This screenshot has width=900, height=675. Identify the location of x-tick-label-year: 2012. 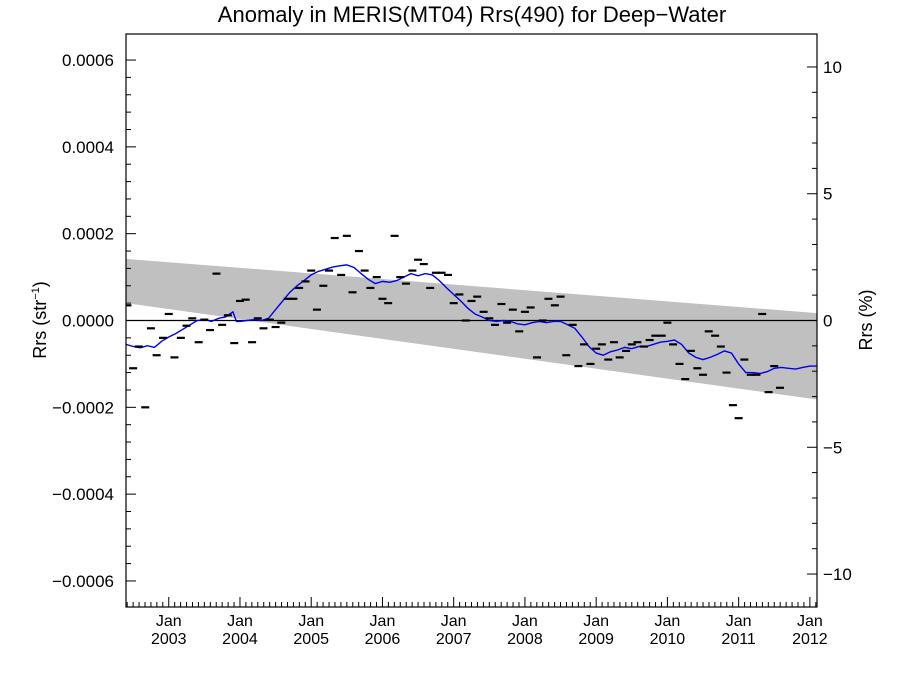
(810, 639).